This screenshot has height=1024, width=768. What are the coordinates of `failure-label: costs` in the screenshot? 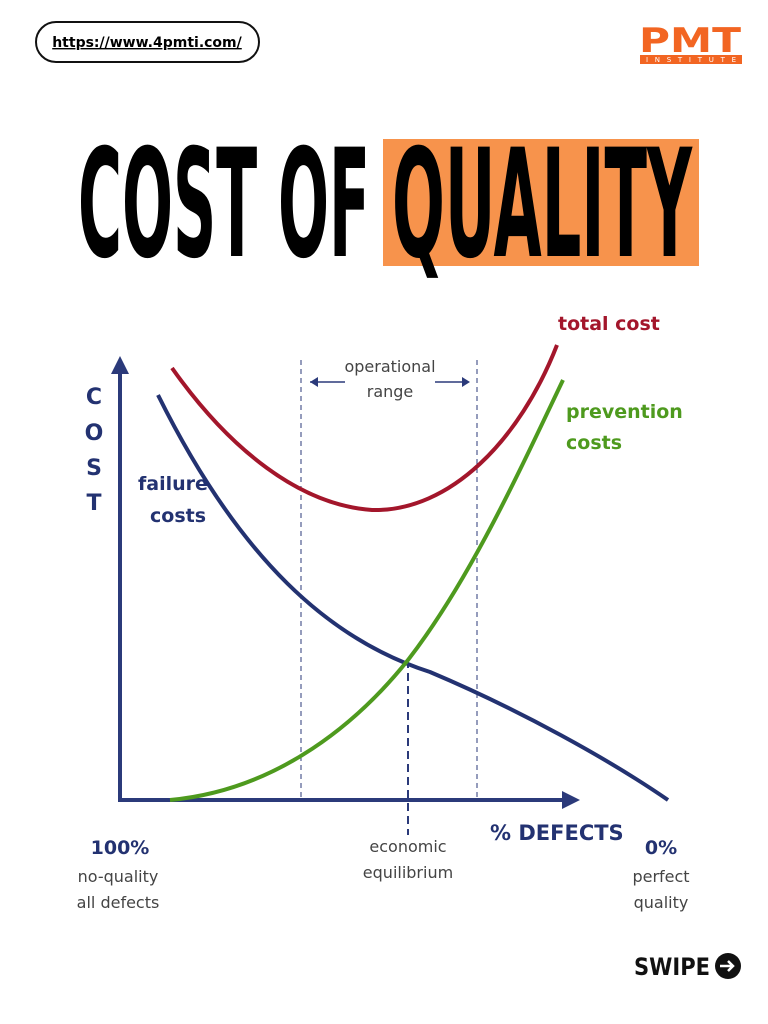 It's located at (178, 516).